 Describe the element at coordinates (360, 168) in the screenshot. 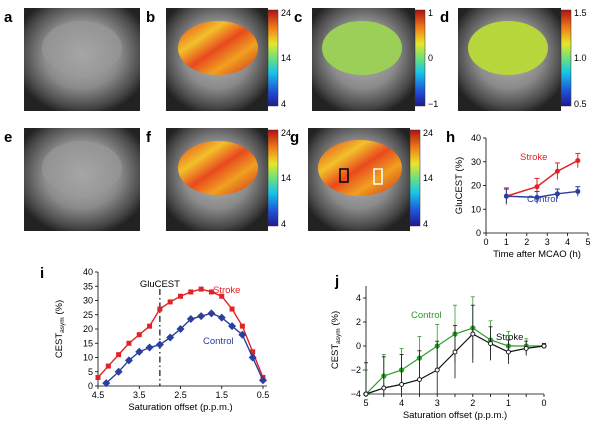

I see `heatmap-overlay-g` at that location.